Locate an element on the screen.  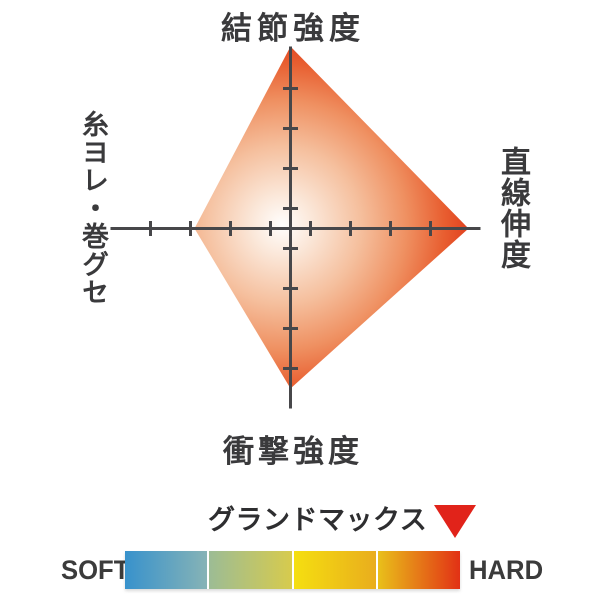
axis-label-linear-elongation: 直線伸度 is located at coordinates (512, 208).